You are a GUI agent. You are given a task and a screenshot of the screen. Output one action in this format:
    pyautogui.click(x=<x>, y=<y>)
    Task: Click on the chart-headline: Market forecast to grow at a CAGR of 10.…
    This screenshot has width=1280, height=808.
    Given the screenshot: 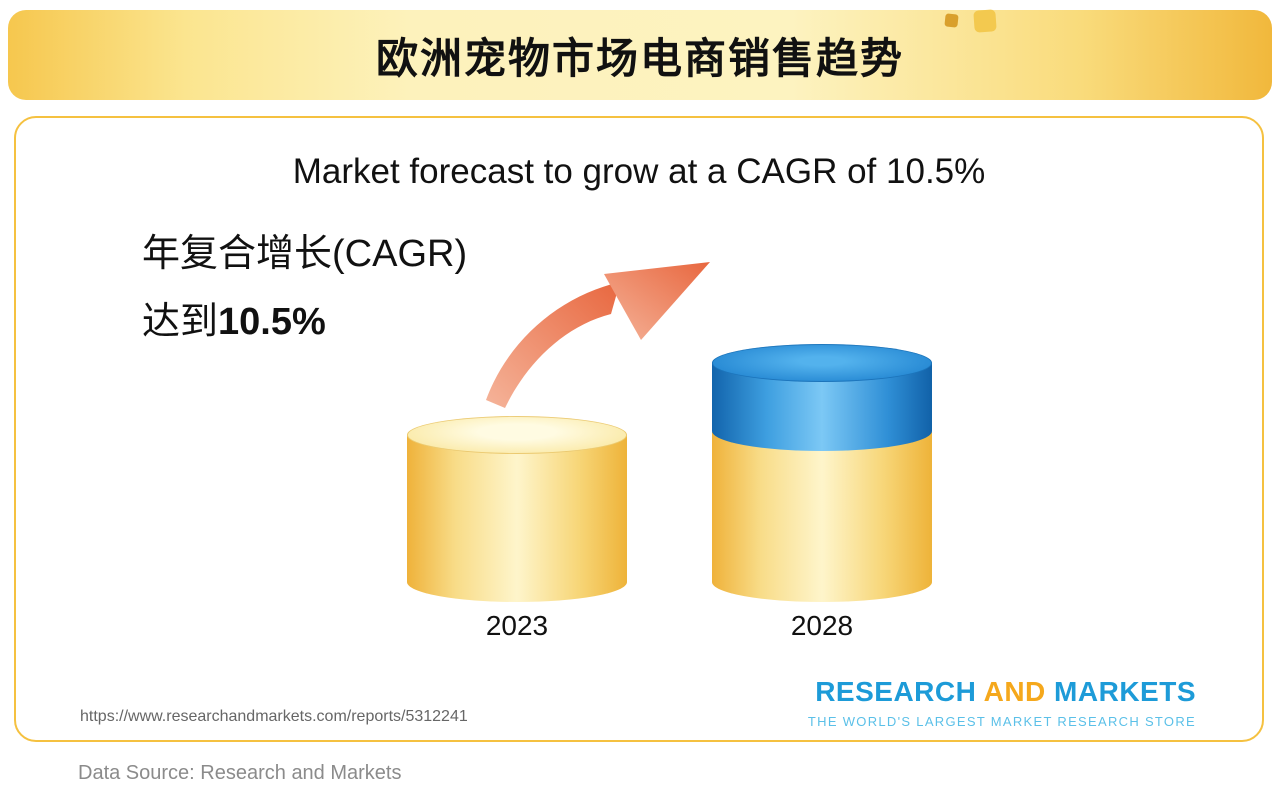 What is the action you would take?
    pyautogui.click(x=639, y=171)
    